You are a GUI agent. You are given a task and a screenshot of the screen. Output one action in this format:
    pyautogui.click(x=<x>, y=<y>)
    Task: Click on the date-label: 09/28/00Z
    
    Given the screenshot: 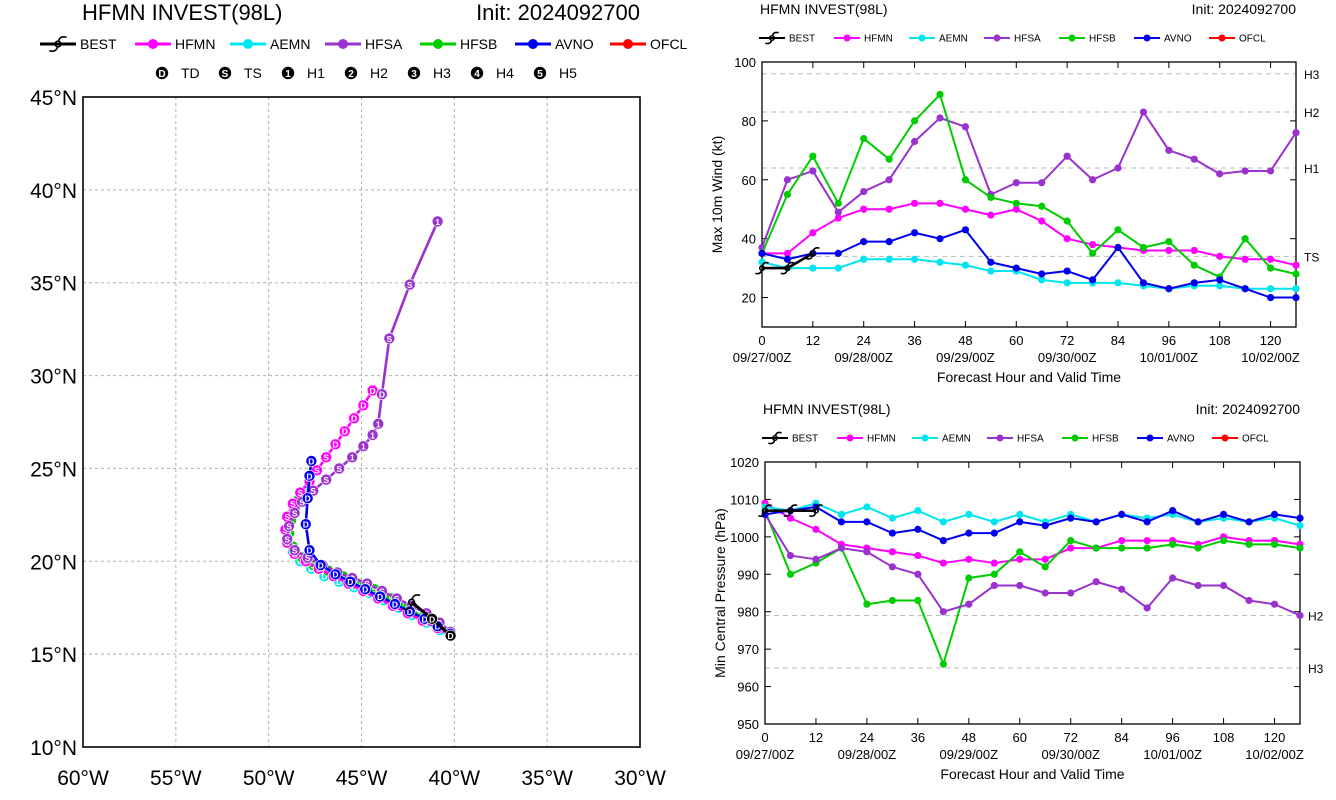 What is the action you would take?
    pyautogui.click(x=867, y=754)
    